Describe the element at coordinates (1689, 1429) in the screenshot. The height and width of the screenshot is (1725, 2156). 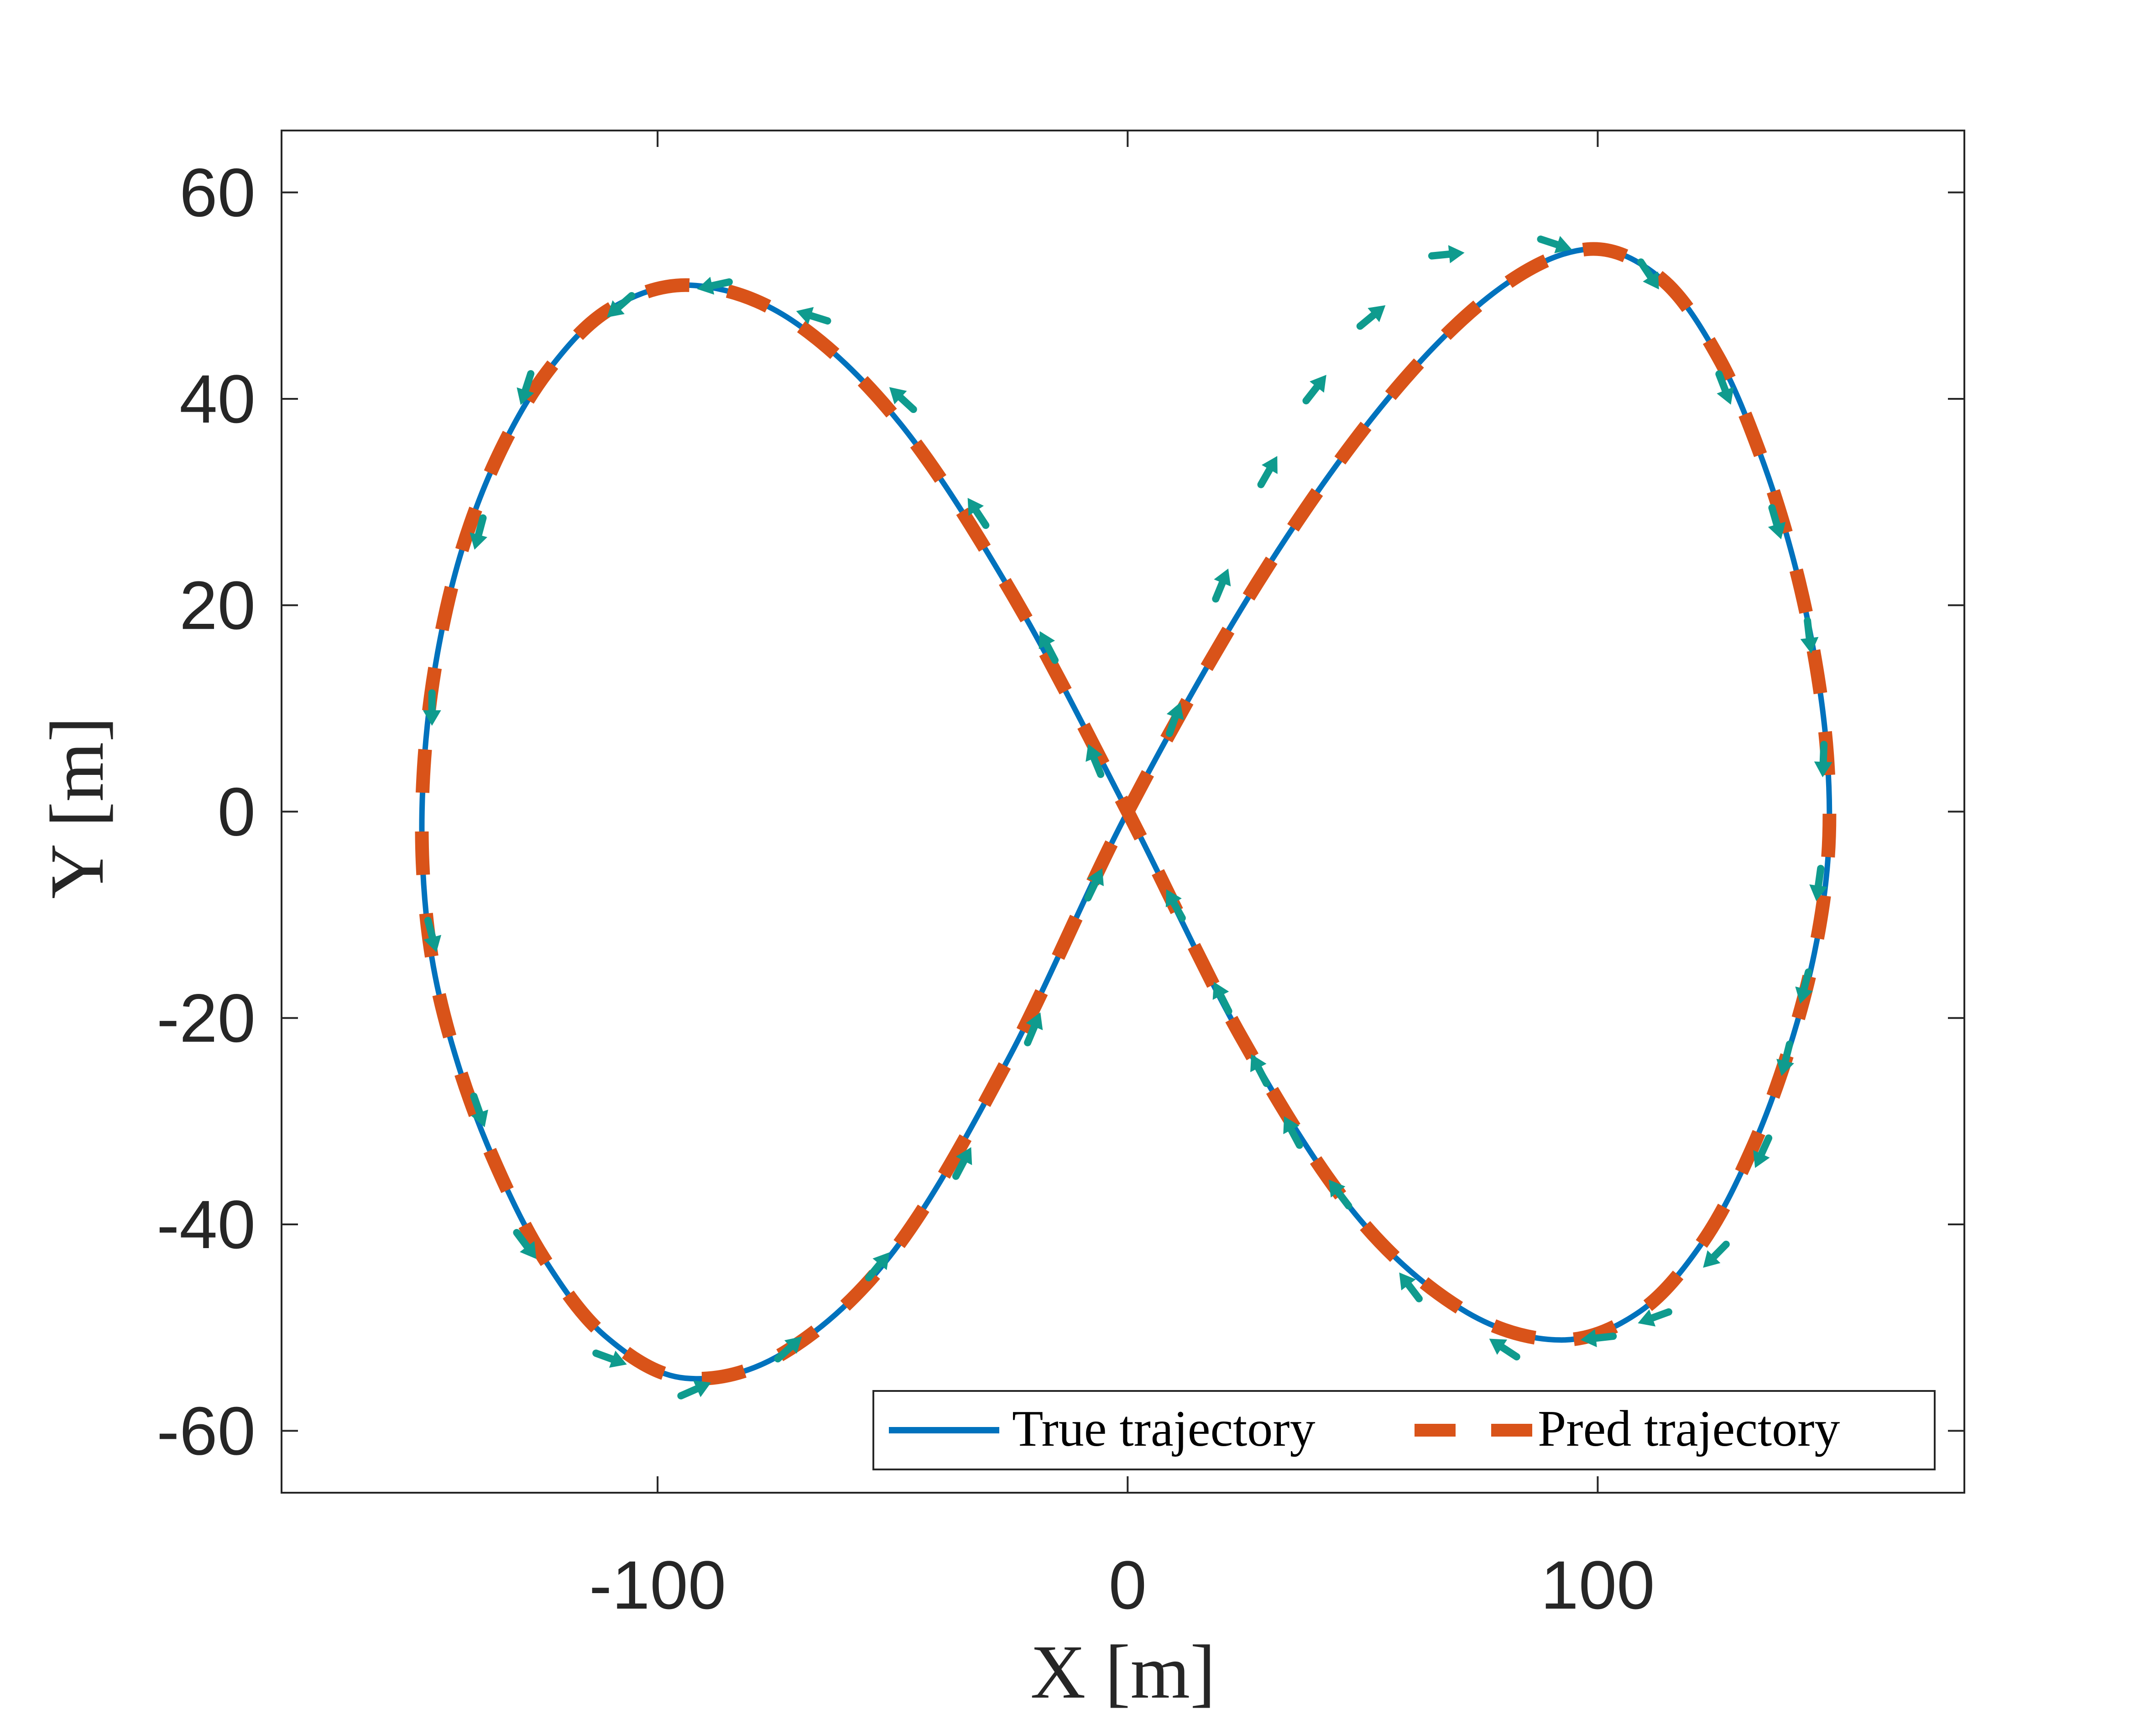
I see `legend-label-pred: Pred trajectory` at that location.